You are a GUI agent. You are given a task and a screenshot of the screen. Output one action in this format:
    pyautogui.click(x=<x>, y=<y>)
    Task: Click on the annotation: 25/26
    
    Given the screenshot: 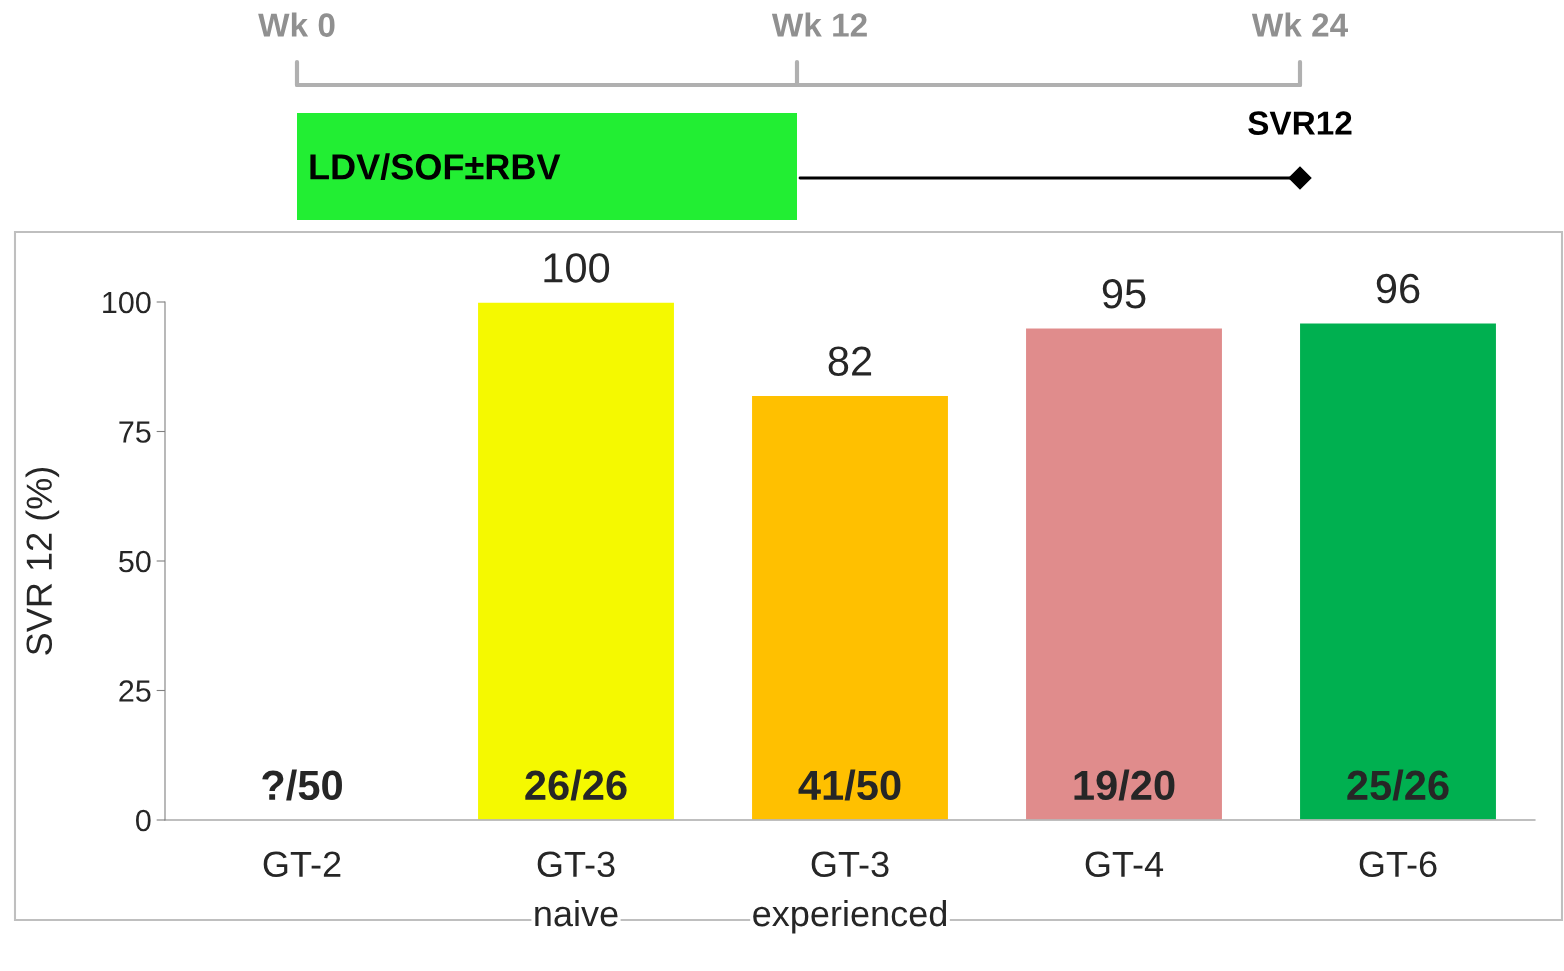 What is the action you would take?
    pyautogui.click(x=1398, y=785)
    